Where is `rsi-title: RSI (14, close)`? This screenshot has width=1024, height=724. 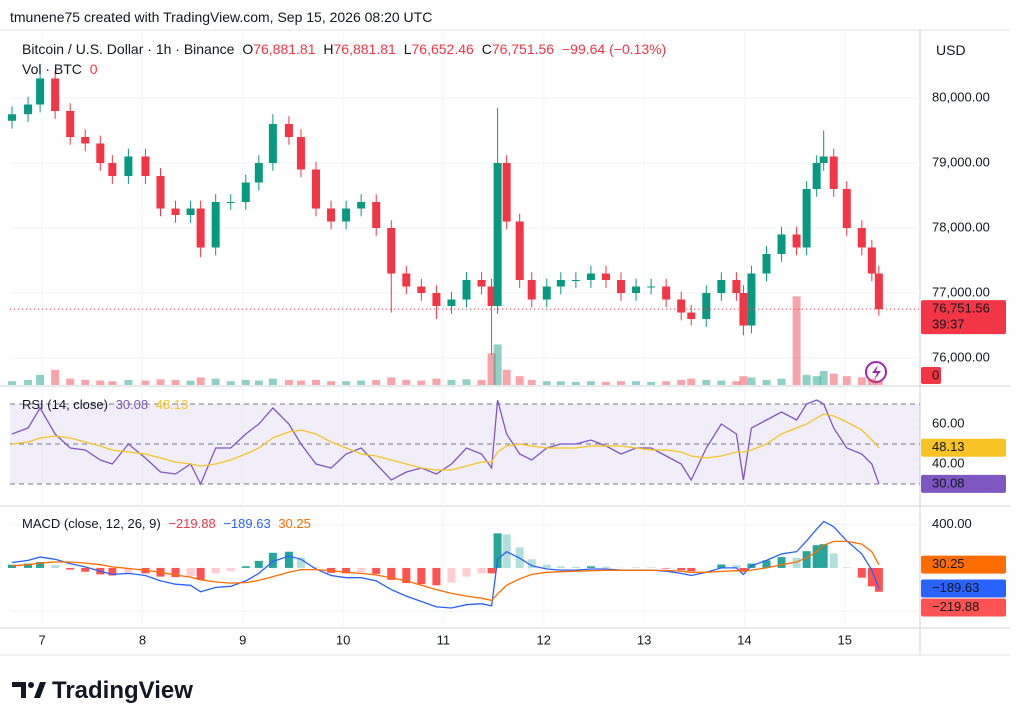
rsi-title: RSI (14, close) is located at coordinates (65, 404).